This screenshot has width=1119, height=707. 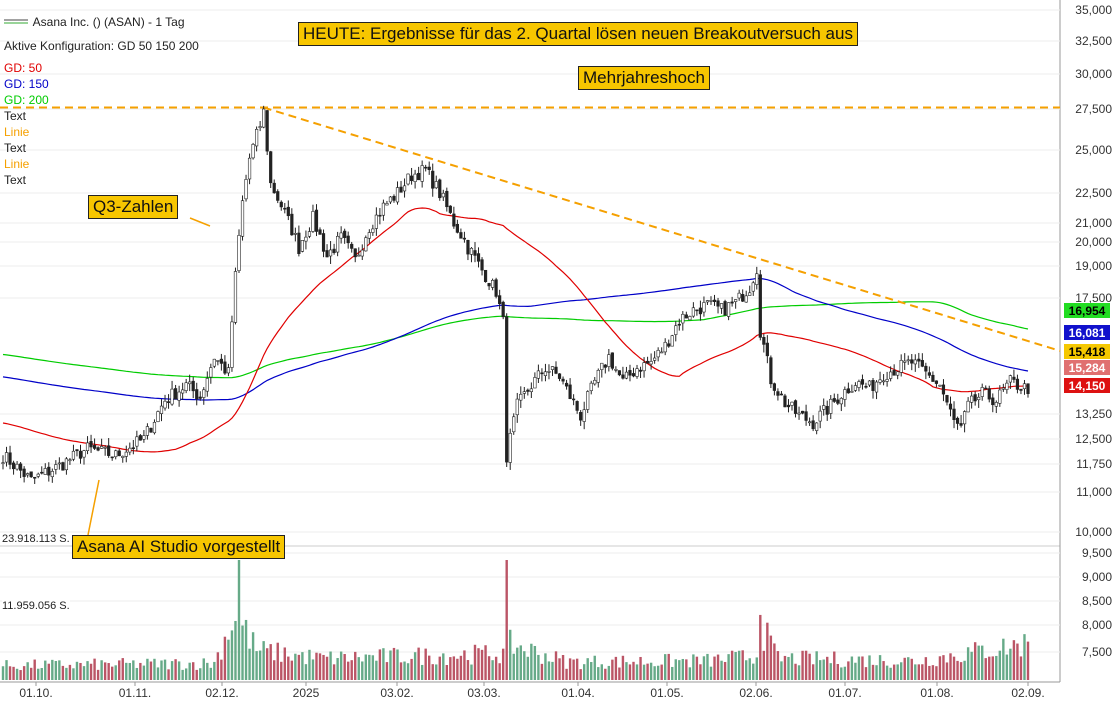 What do you see at coordinates (1093, 439) in the screenshot?
I see `y-tick-label: 12,500` at bounding box center [1093, 439].